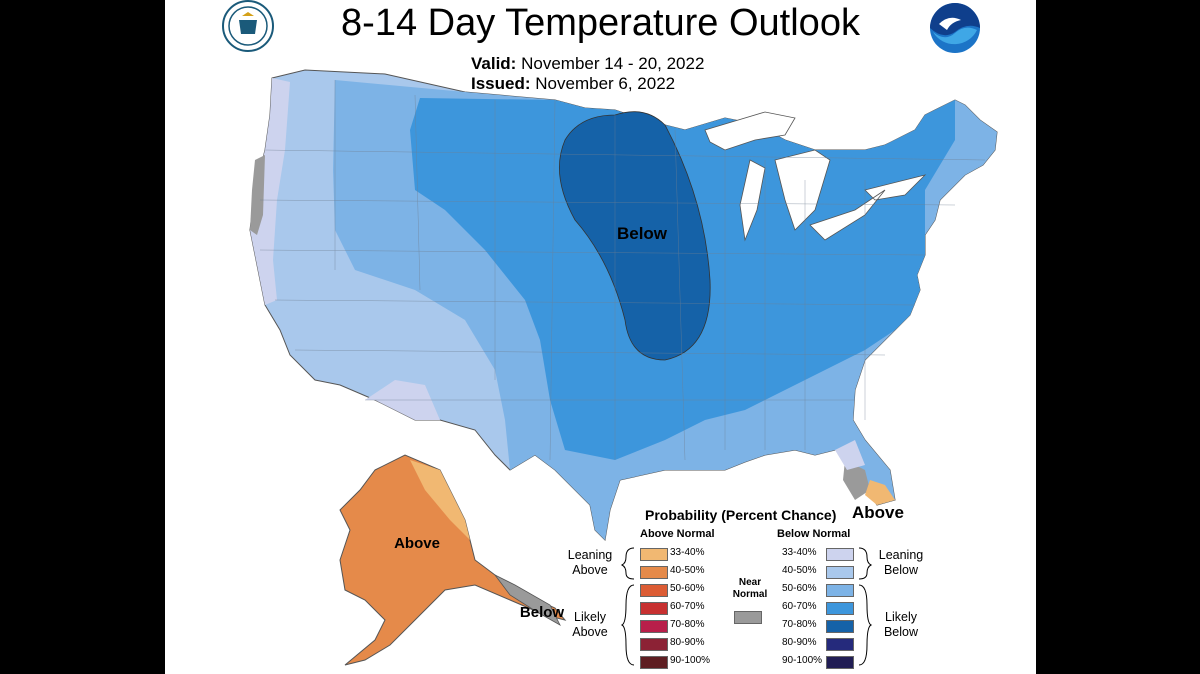  I want to click on noaa-logo-icon, so click(955, 28).